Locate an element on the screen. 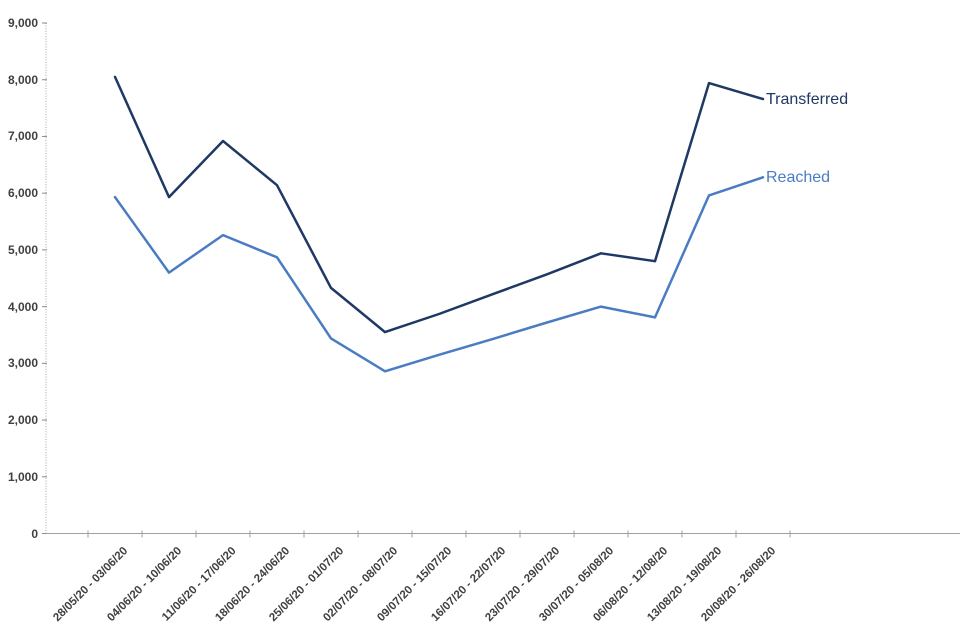 This screenshot has width=960, height=640. series-label-reached: Reached is located at coordinates (798, 178).